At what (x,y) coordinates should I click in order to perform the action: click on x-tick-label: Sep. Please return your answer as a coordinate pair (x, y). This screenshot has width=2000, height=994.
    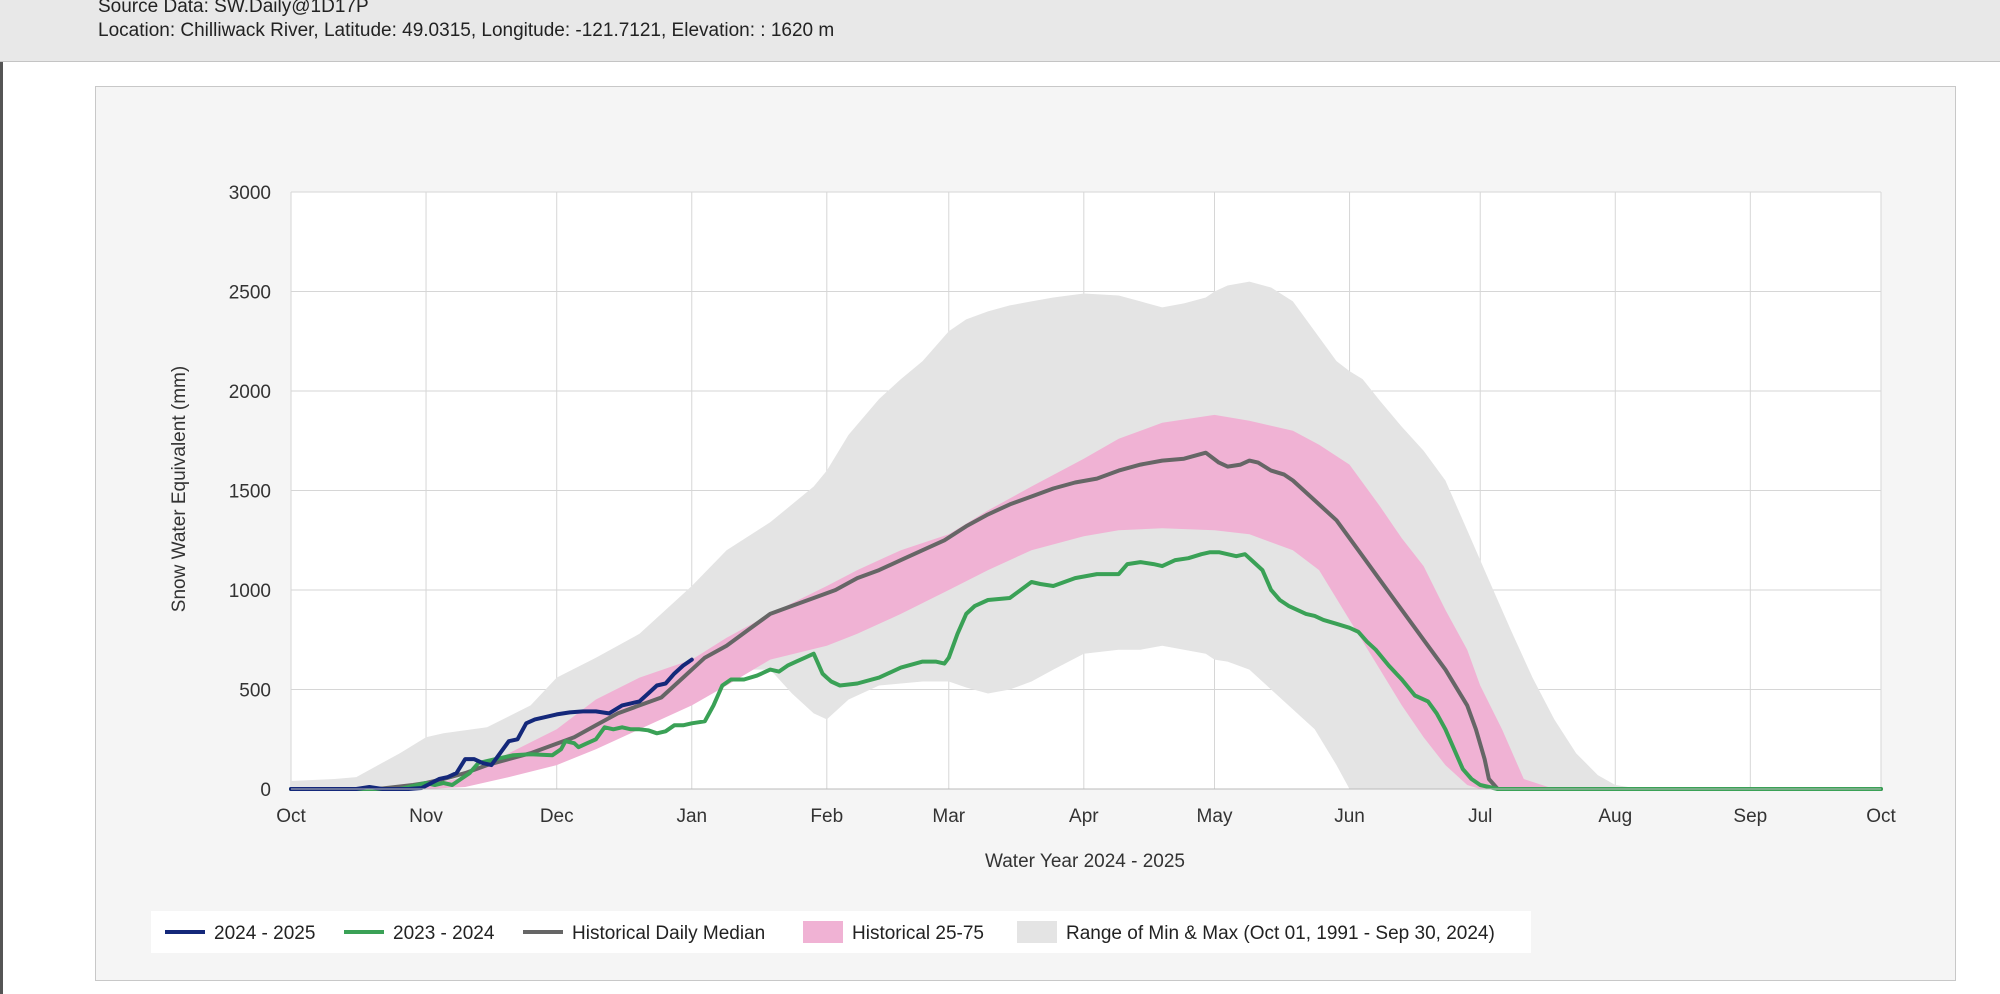
    Looking at the image, I should click on (1750, 816).